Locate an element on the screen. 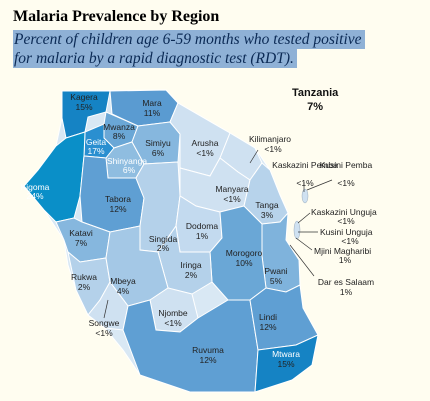 The height and width of the screenshot is (401, 430). region-simiyu-name: Simiyu is located at coordinates (158, 143).